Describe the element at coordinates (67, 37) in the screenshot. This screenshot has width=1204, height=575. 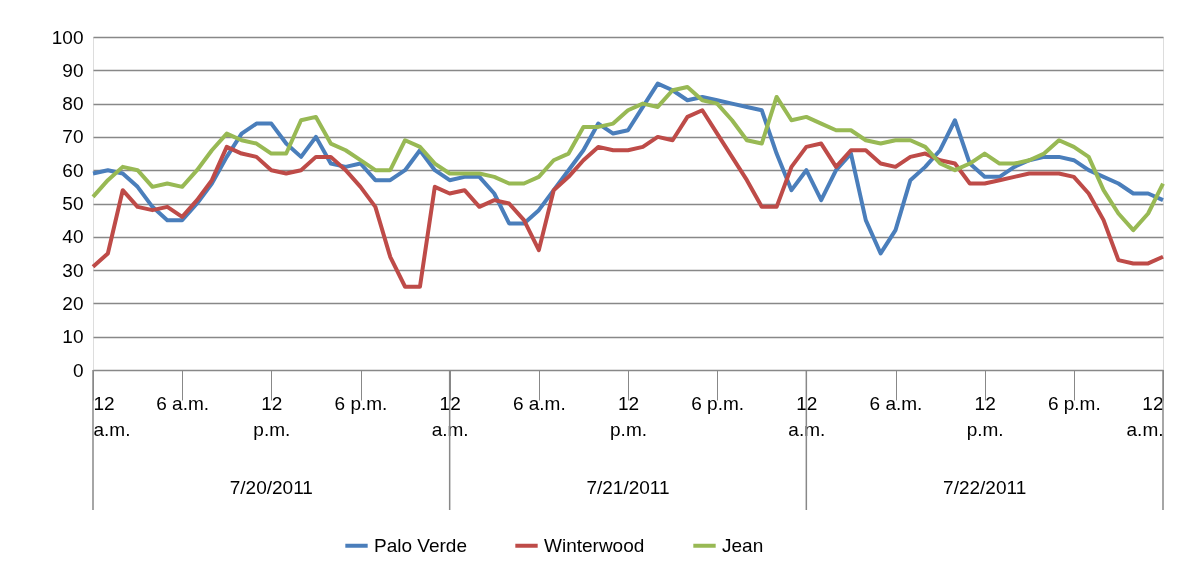
I see `y-tick-label: 100` at that location.